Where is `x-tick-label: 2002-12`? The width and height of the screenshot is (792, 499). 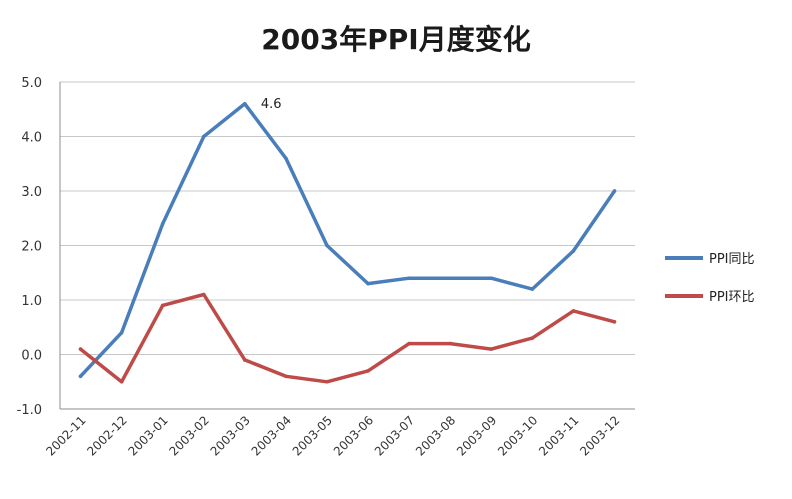 x-tick-label: 2002-12 is located at coordinates (106, 435).